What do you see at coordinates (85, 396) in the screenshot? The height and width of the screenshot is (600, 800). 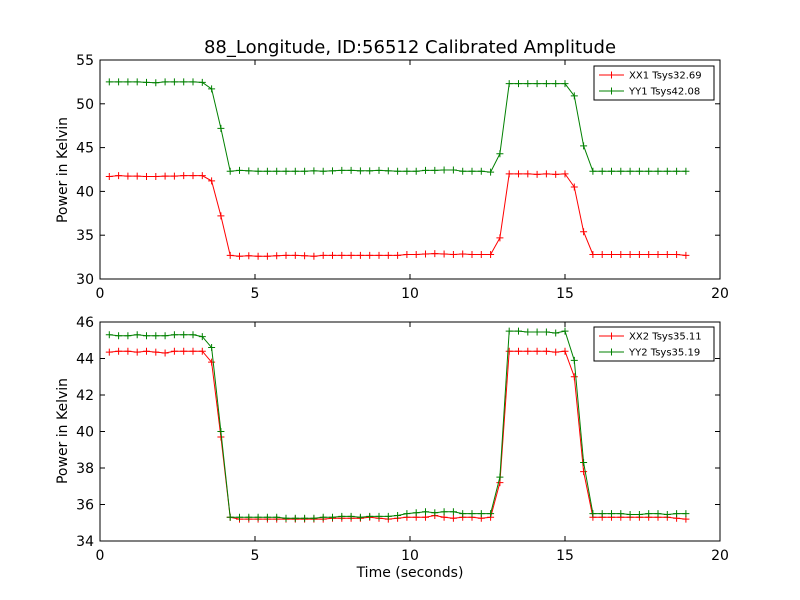 I see `y-tick-label: 42` at bounding box center [85, 396].